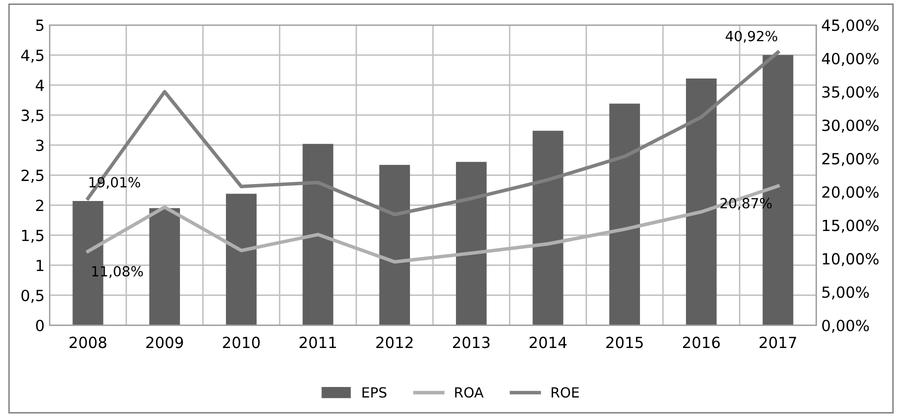  I want to click on x-tick-label: 2011, so click(318, 342).